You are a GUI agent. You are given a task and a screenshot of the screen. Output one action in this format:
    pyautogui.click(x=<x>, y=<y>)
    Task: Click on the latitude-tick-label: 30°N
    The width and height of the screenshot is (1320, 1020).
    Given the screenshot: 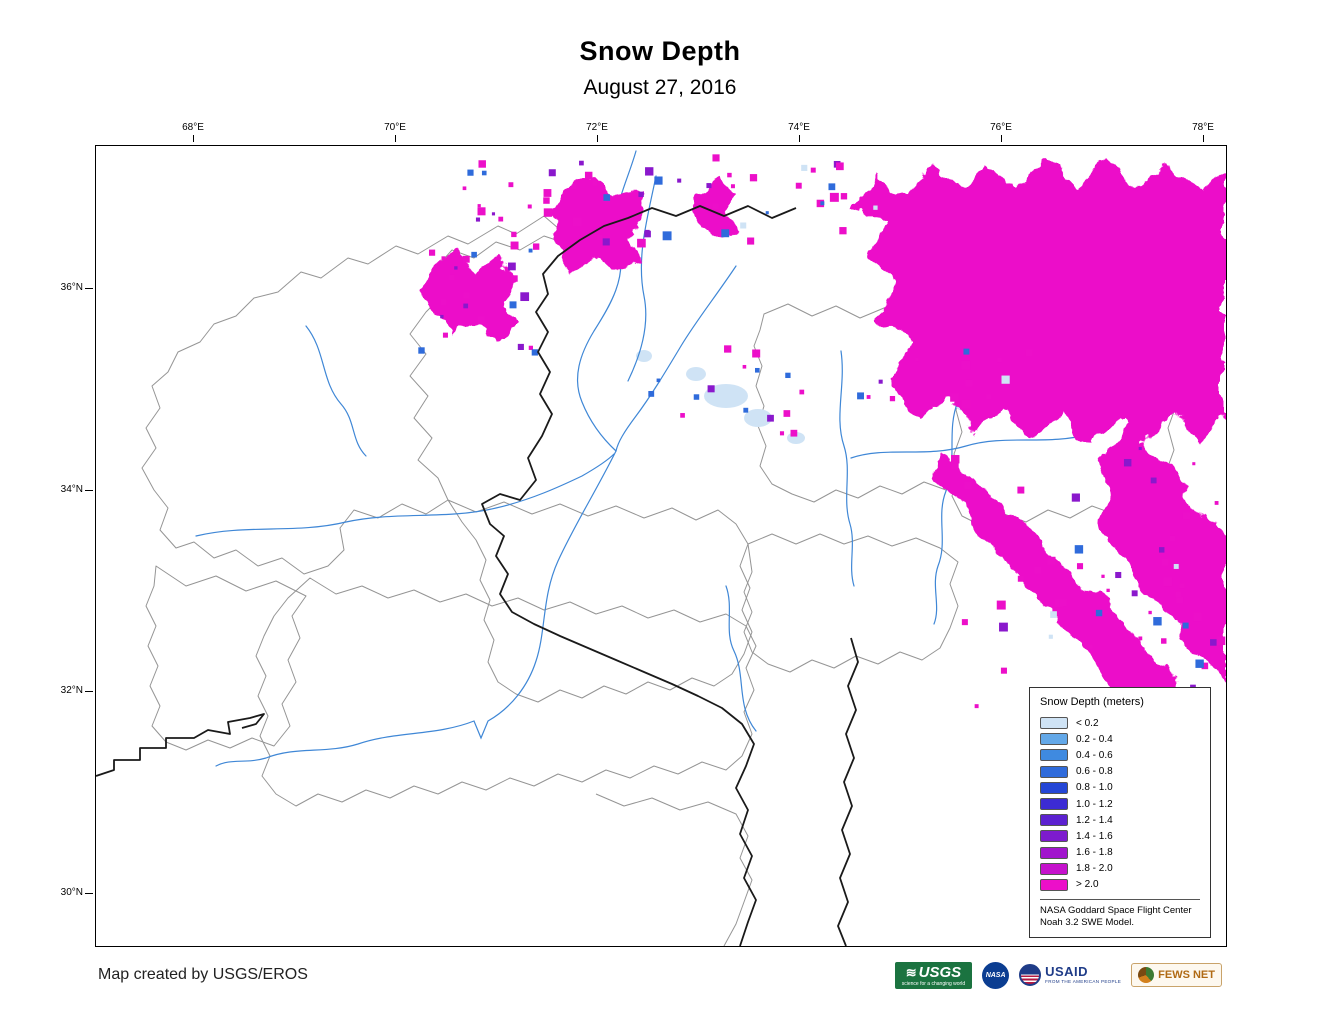 What is the action you would take?
    pyautogui.click(x=71, y=892)
    